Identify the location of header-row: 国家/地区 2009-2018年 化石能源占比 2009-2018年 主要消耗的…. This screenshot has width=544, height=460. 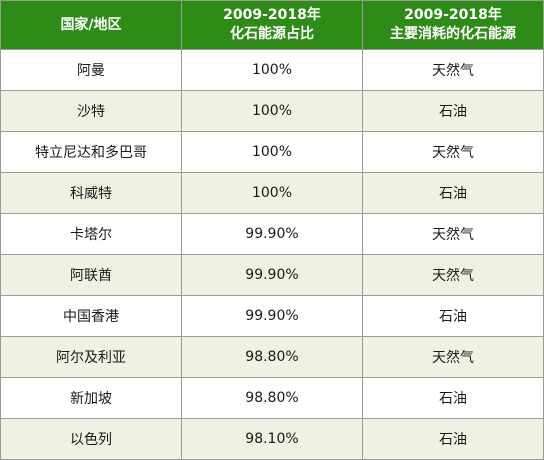
(272, 25).